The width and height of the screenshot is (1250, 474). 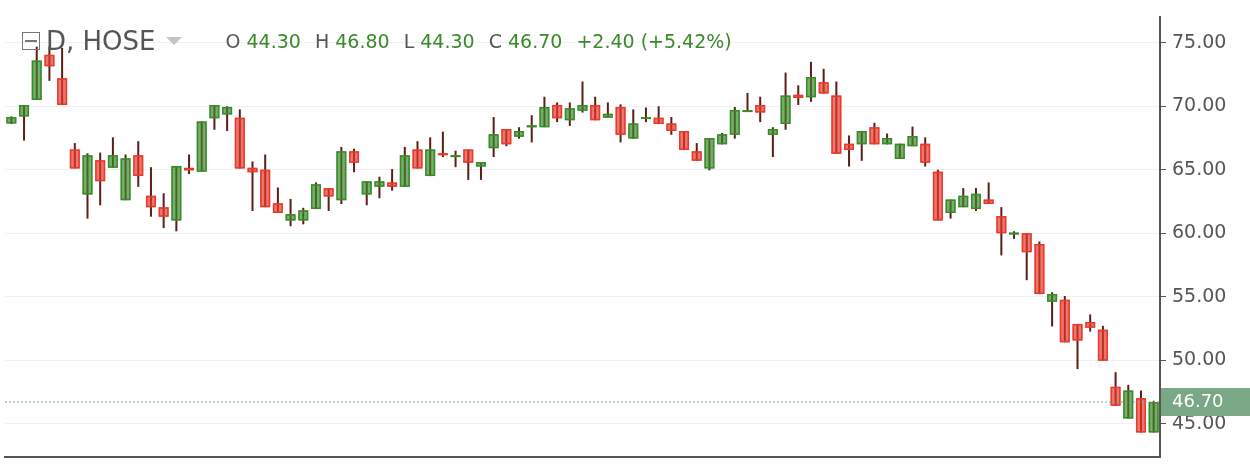 I want to click on chart-title: D, HOSE, so click(x=101, y=41).